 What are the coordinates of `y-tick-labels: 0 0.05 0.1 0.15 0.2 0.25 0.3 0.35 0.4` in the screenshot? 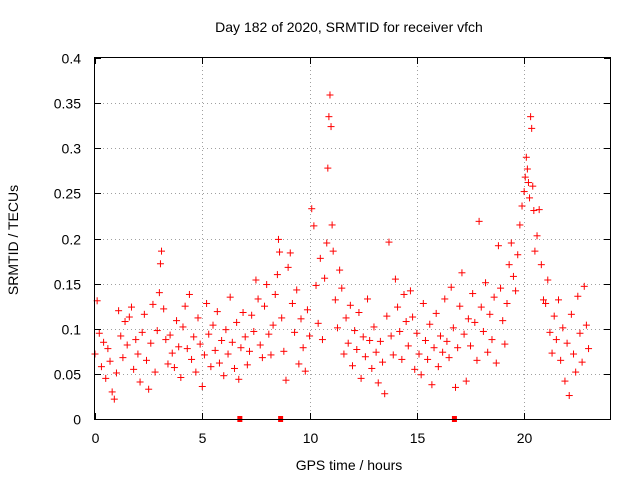 It's located at (67, 239).